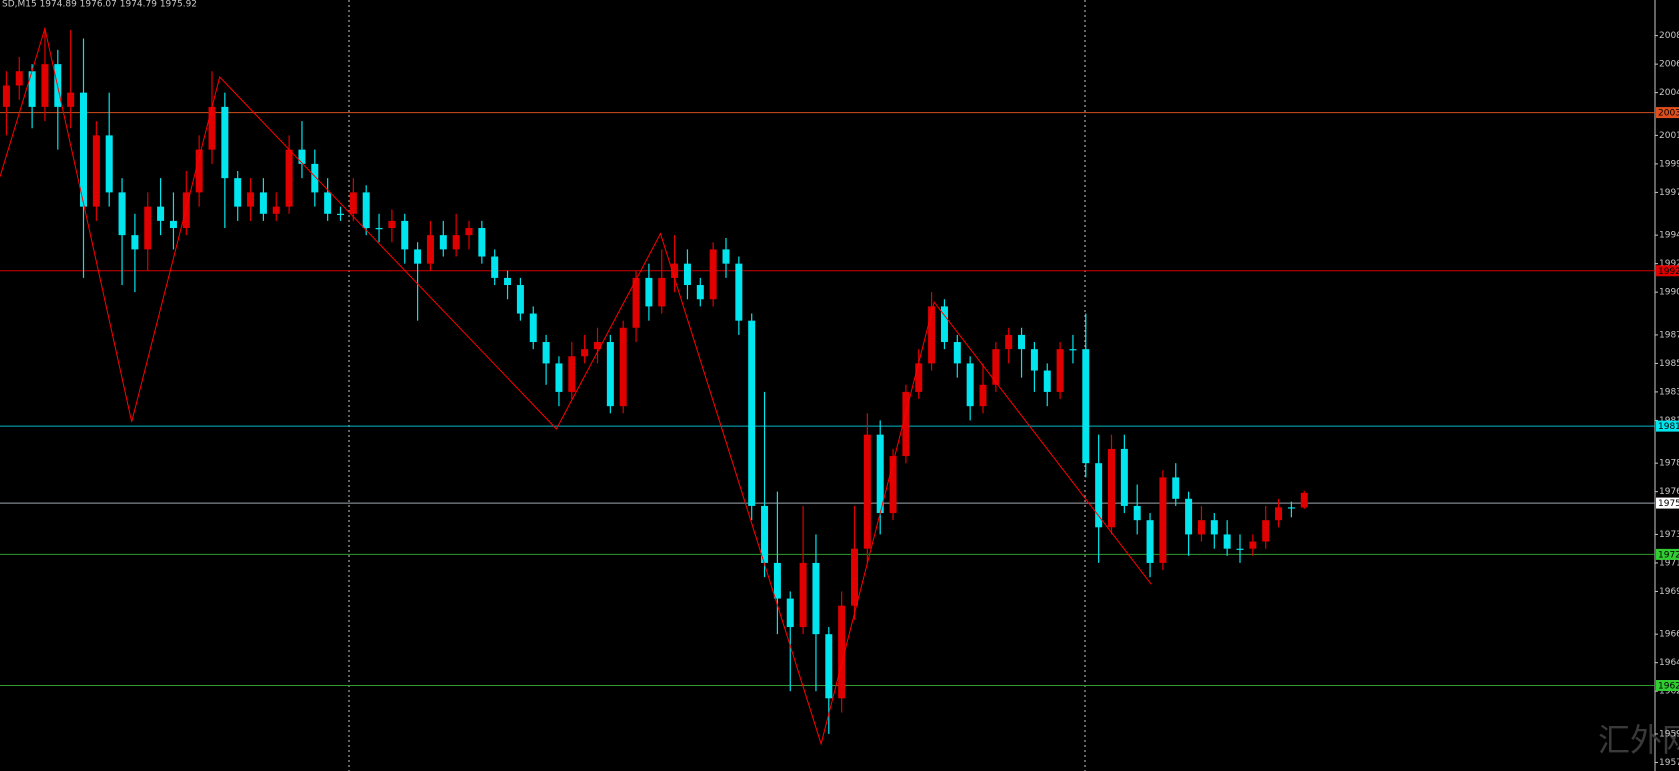 This screenshot has height=771, width=1679. I want to click on chart-title: SD,M15 1974.89 1976.07 1974.79 1975.92, so click(99, 5).